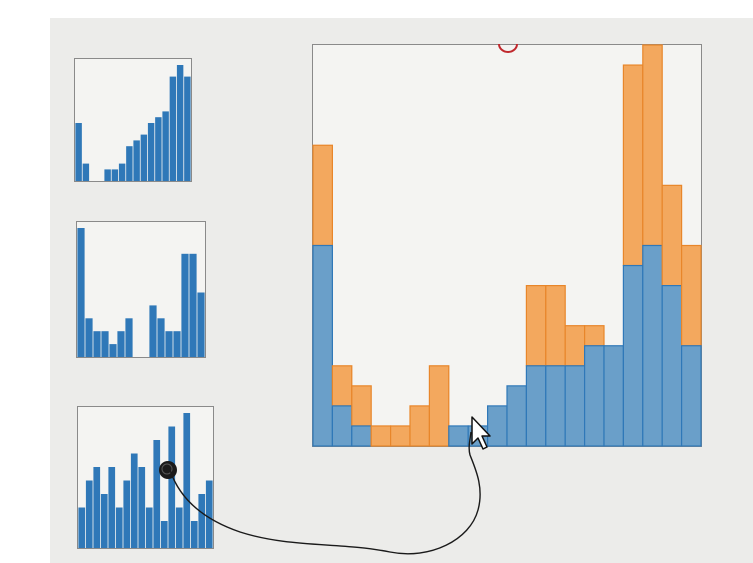  Describe the element at coordinates (481, 433) in the screenshot. I see `arrow-cursor-icon` at that location.